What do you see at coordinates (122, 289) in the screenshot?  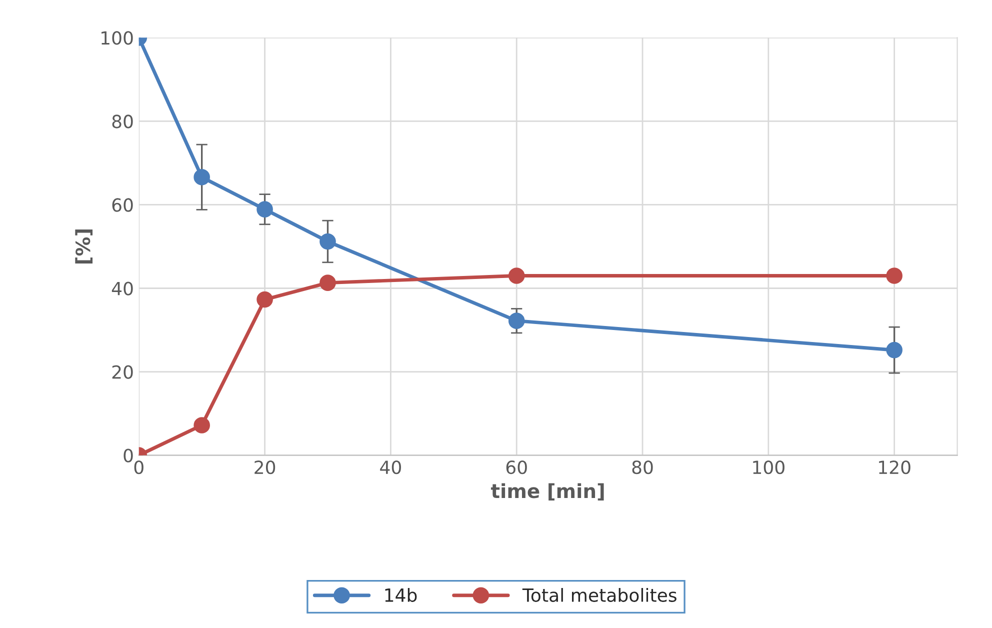 I see `y-tick-label: 40` at bounding box center [122, 289].